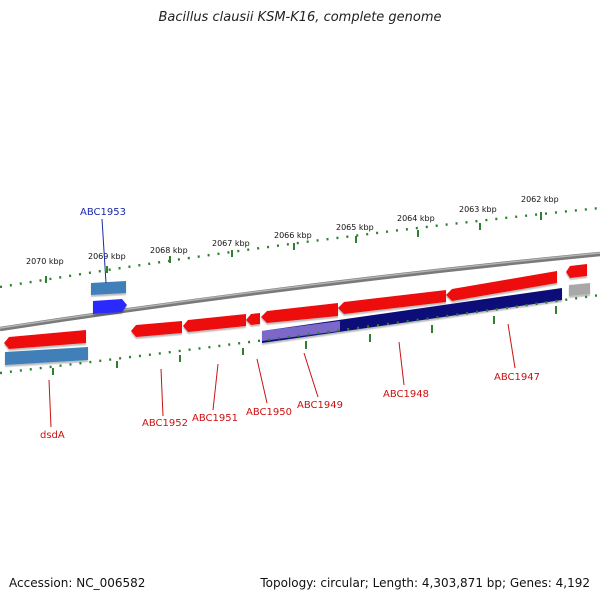 This screenshot has width=600, height=600. I want to click on genome-backbone, so click(300, 291).